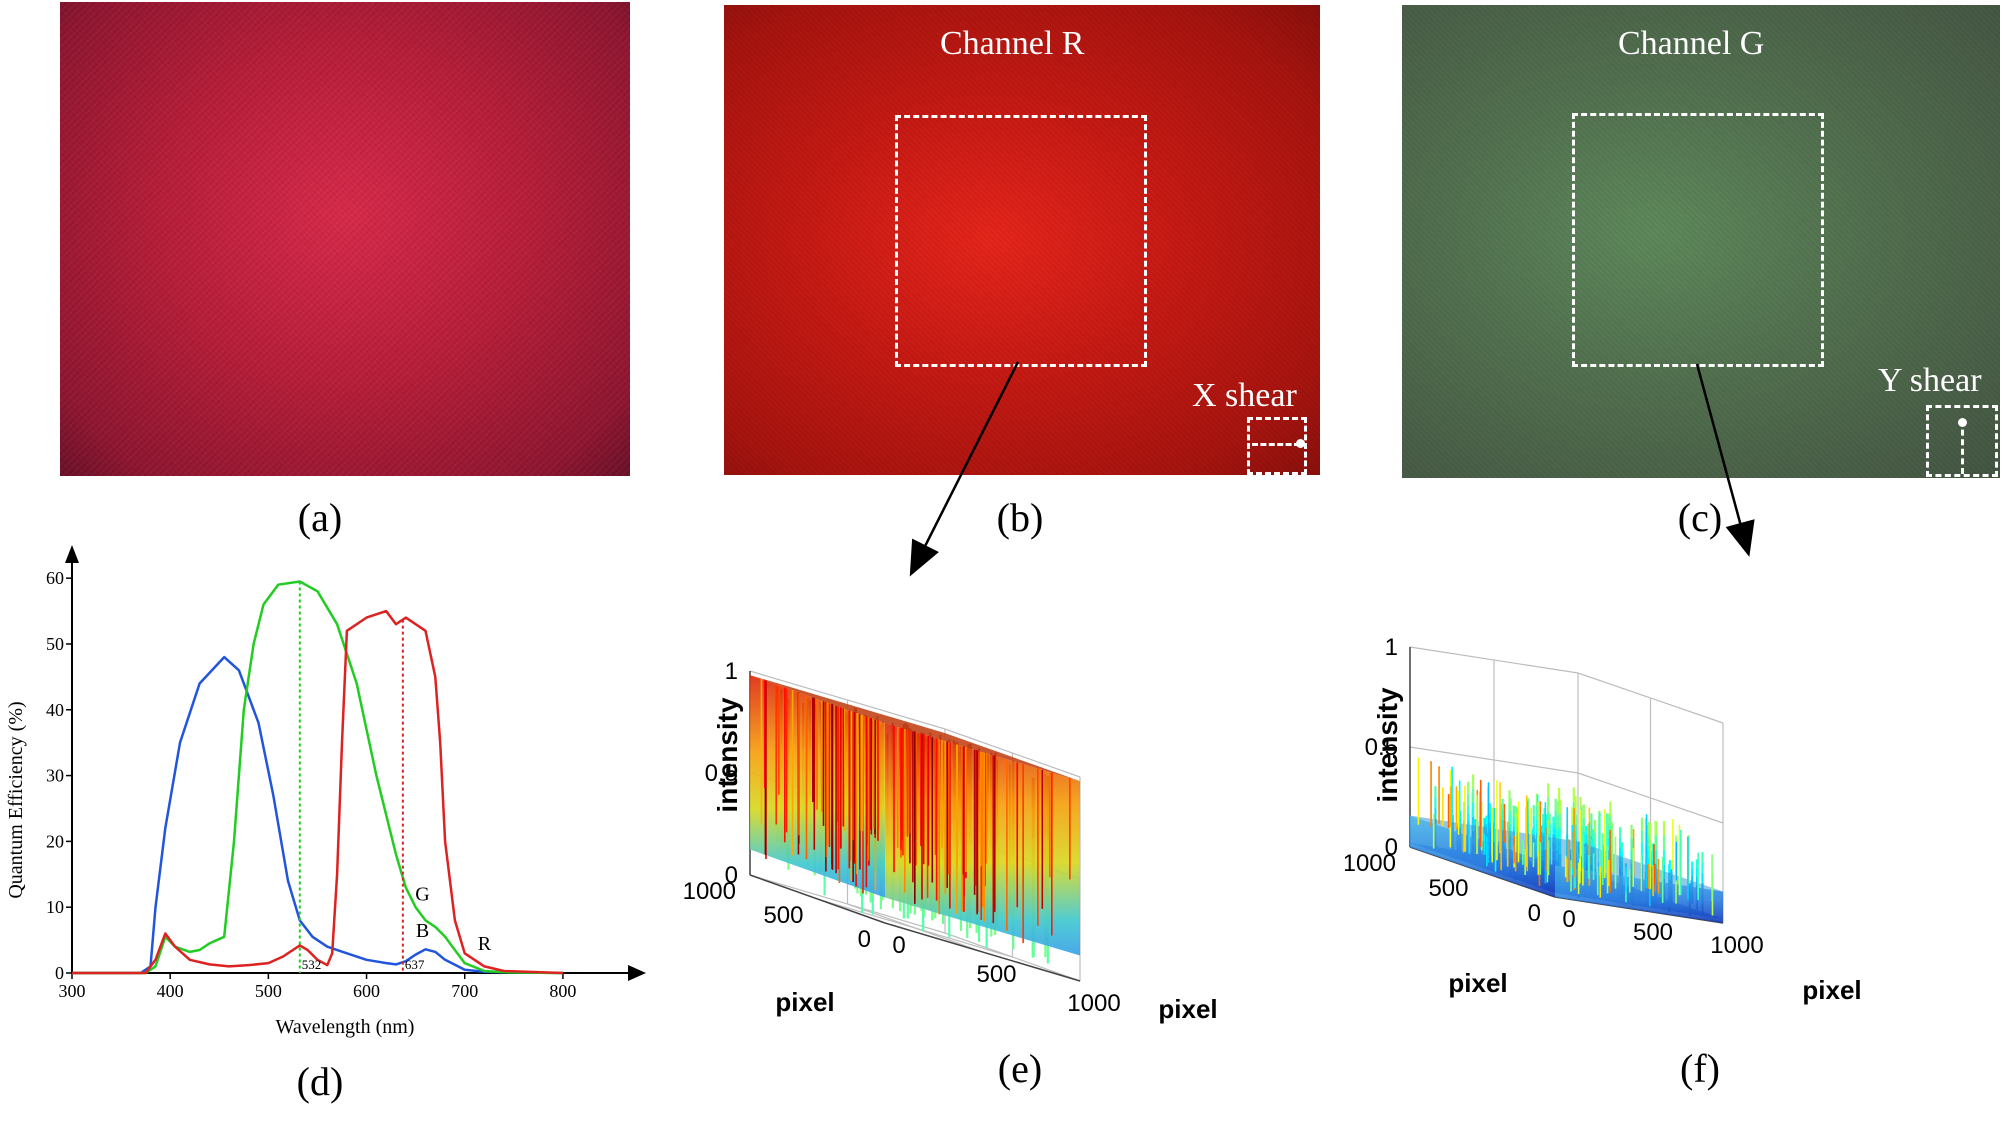 The image size is (2003, 1123). I want to click on y-tick-label: 50, so click(55, 644).